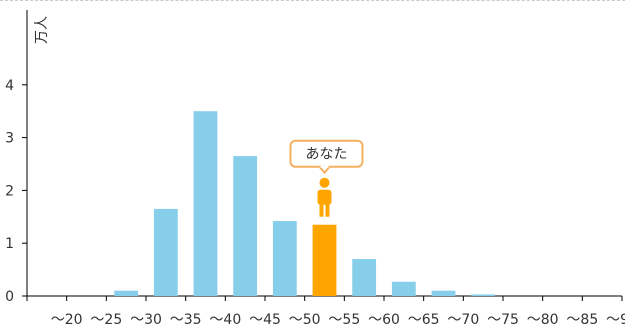  I want to click on x-tick-label: ～70, so click(463, 320).